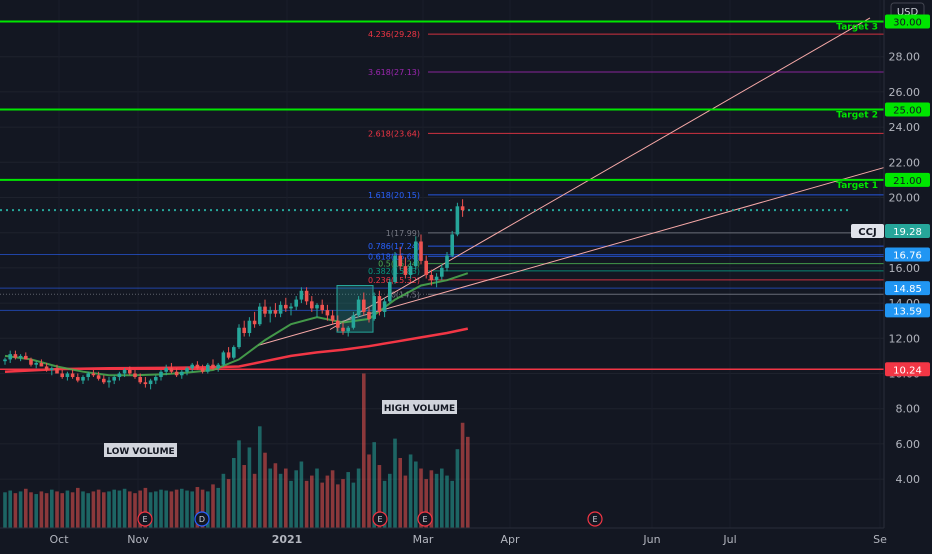 Image resolution: width=932 pixels, height=554 pixels. I want to click on text-annotations: HIGH VOLUME LOW VOLUME, so click(280, 428).